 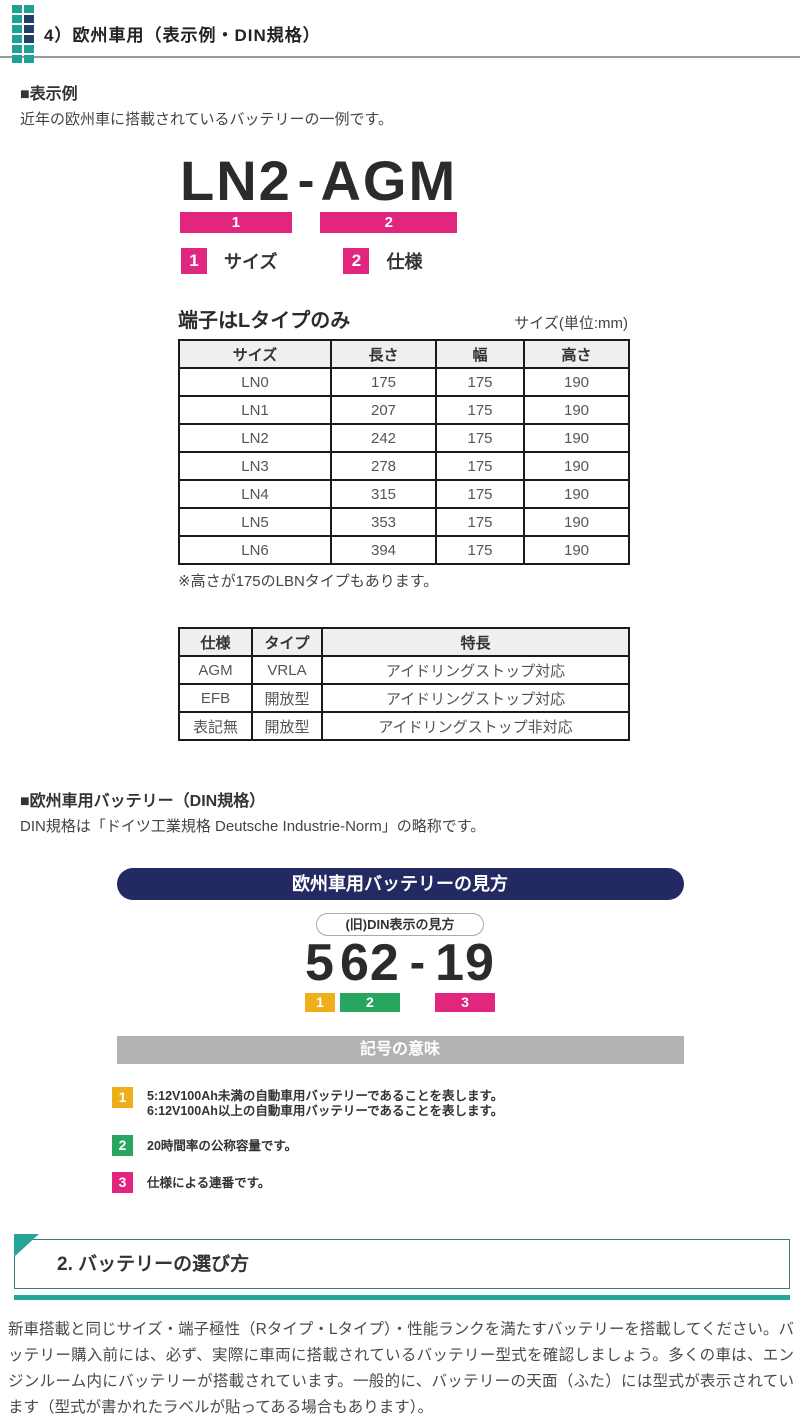 I want to click on symbol-legend-item-2: 2 20時間率の公称容量です。, so click(x=456, y=1145).